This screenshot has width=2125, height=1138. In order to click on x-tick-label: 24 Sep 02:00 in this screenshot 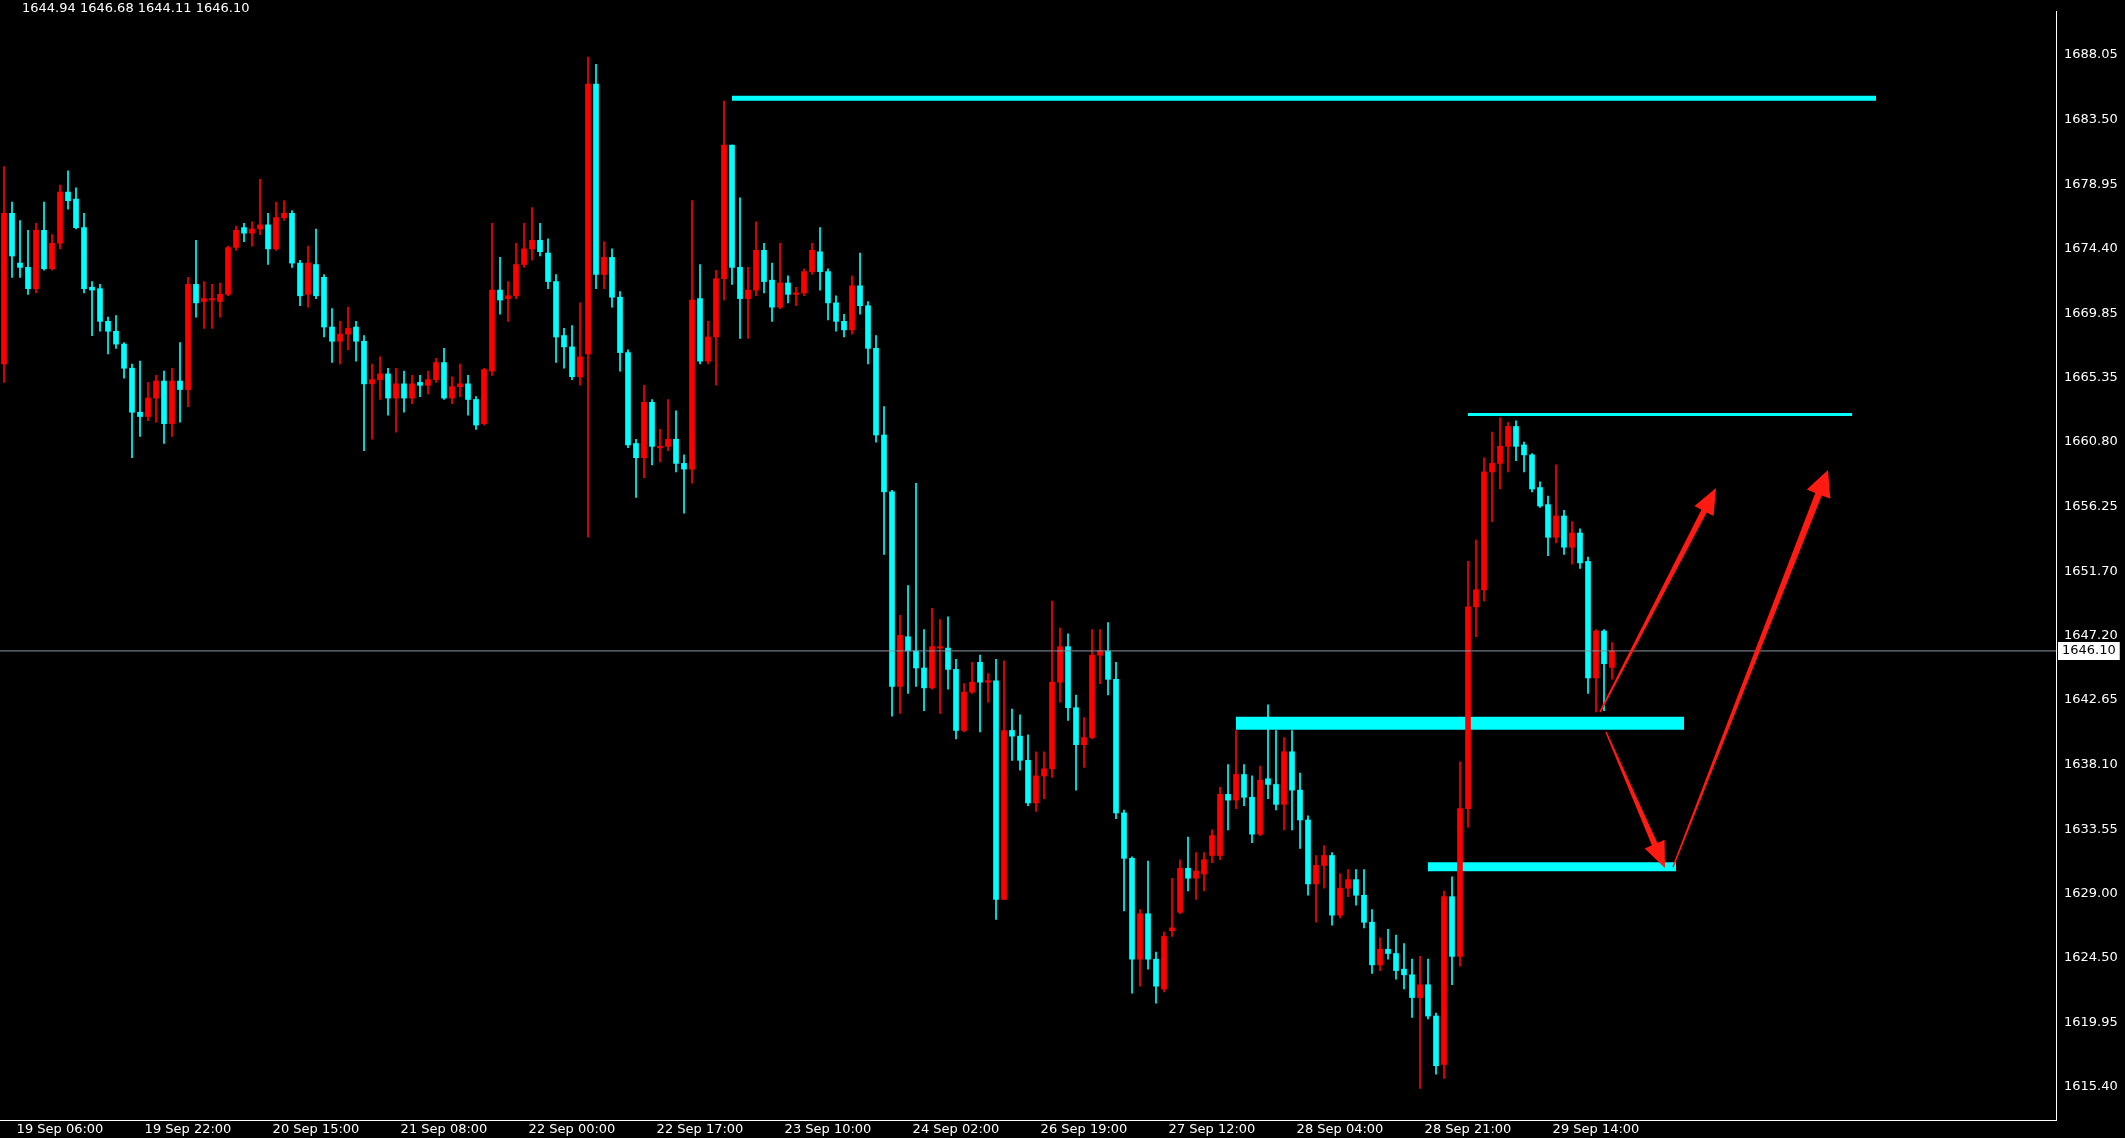, I will do `click(956, 1129)`.